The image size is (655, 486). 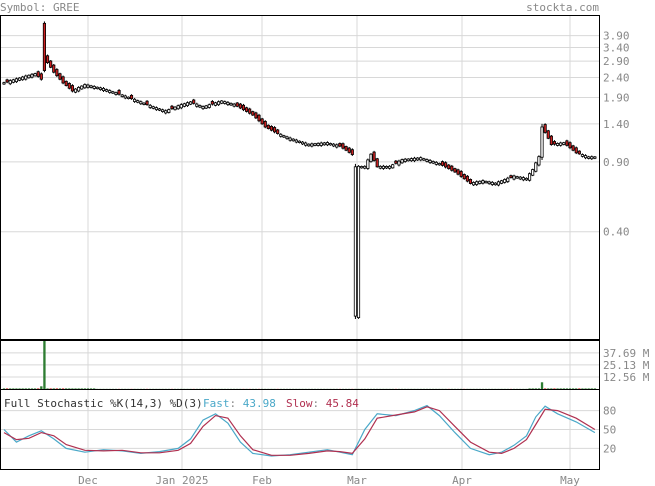 I want to click on stochastic-grid, so click(x=300, y=429).